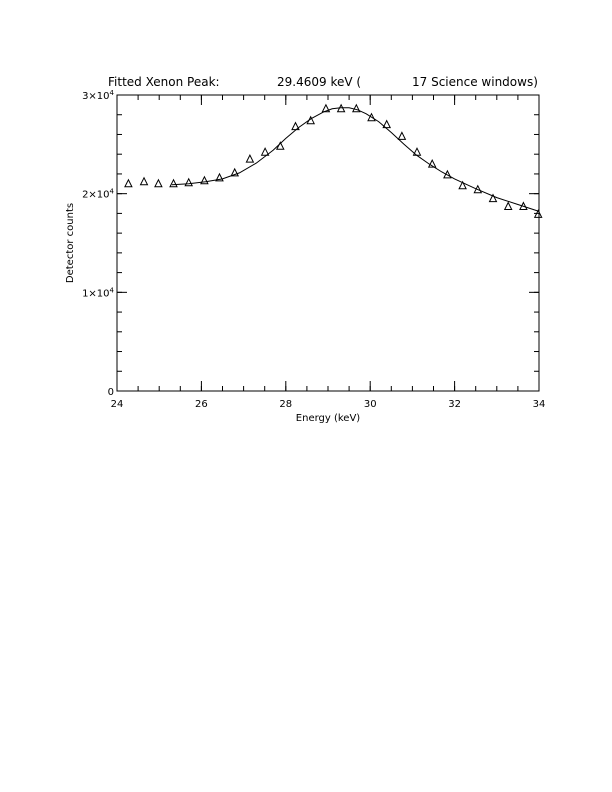 The height and width of the screenshot is (792, 612). I want to click on chart-title-left: Fitted Xenon Peak:, so click(164, 82).